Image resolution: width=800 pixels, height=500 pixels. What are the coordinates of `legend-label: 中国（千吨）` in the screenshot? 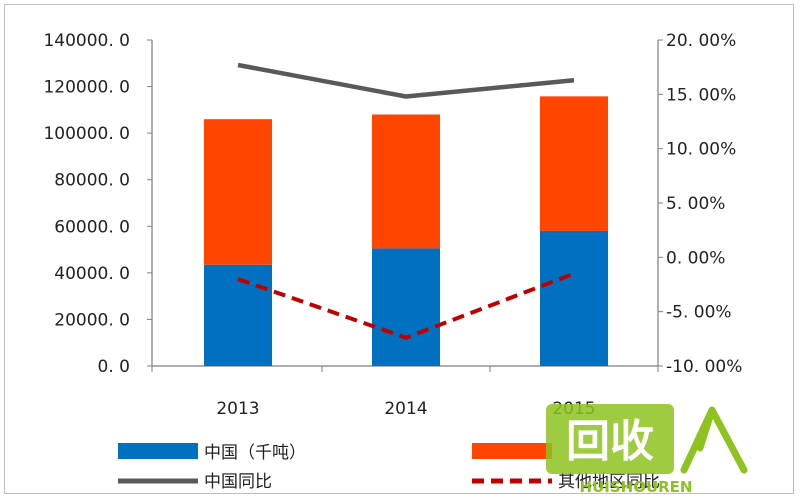 It's located at (255, 453).